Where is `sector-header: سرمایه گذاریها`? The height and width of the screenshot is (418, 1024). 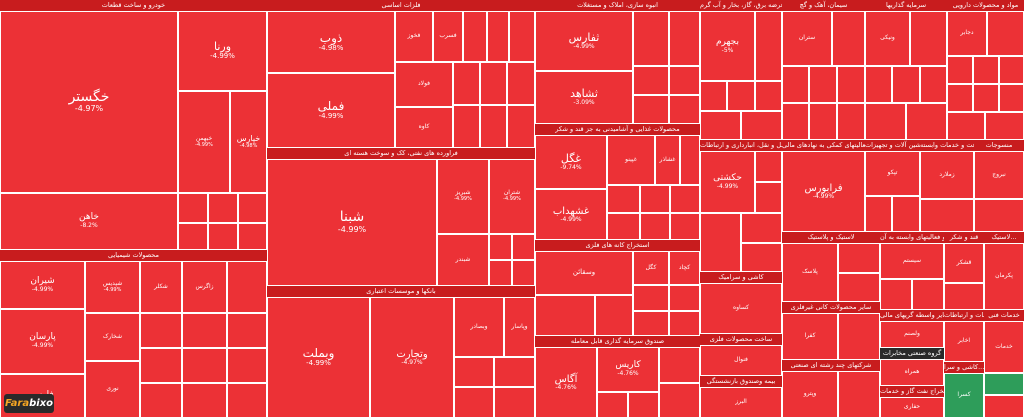
sector-header: سرمایه گذاریها is located at coordinates (906, 5).